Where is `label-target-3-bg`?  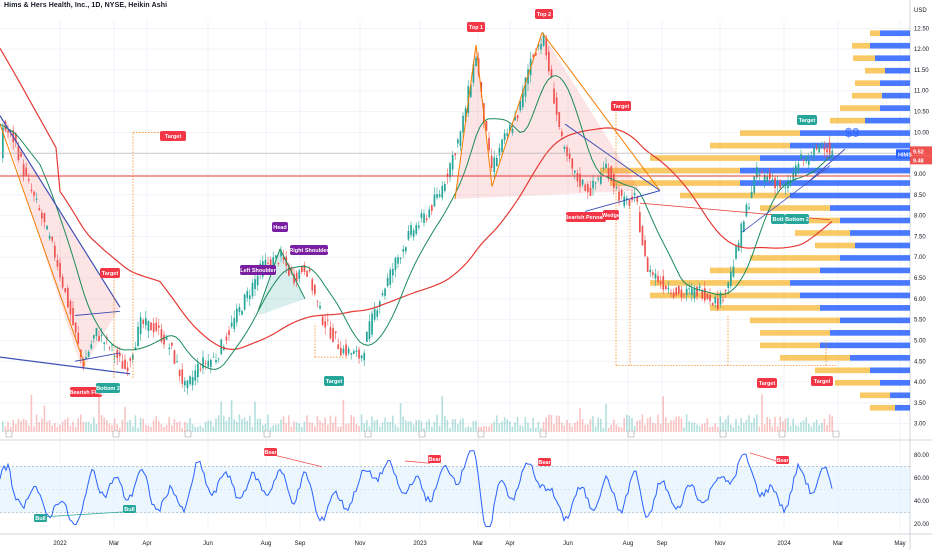
label-target-3-bg is located at coordinates (334, 381).